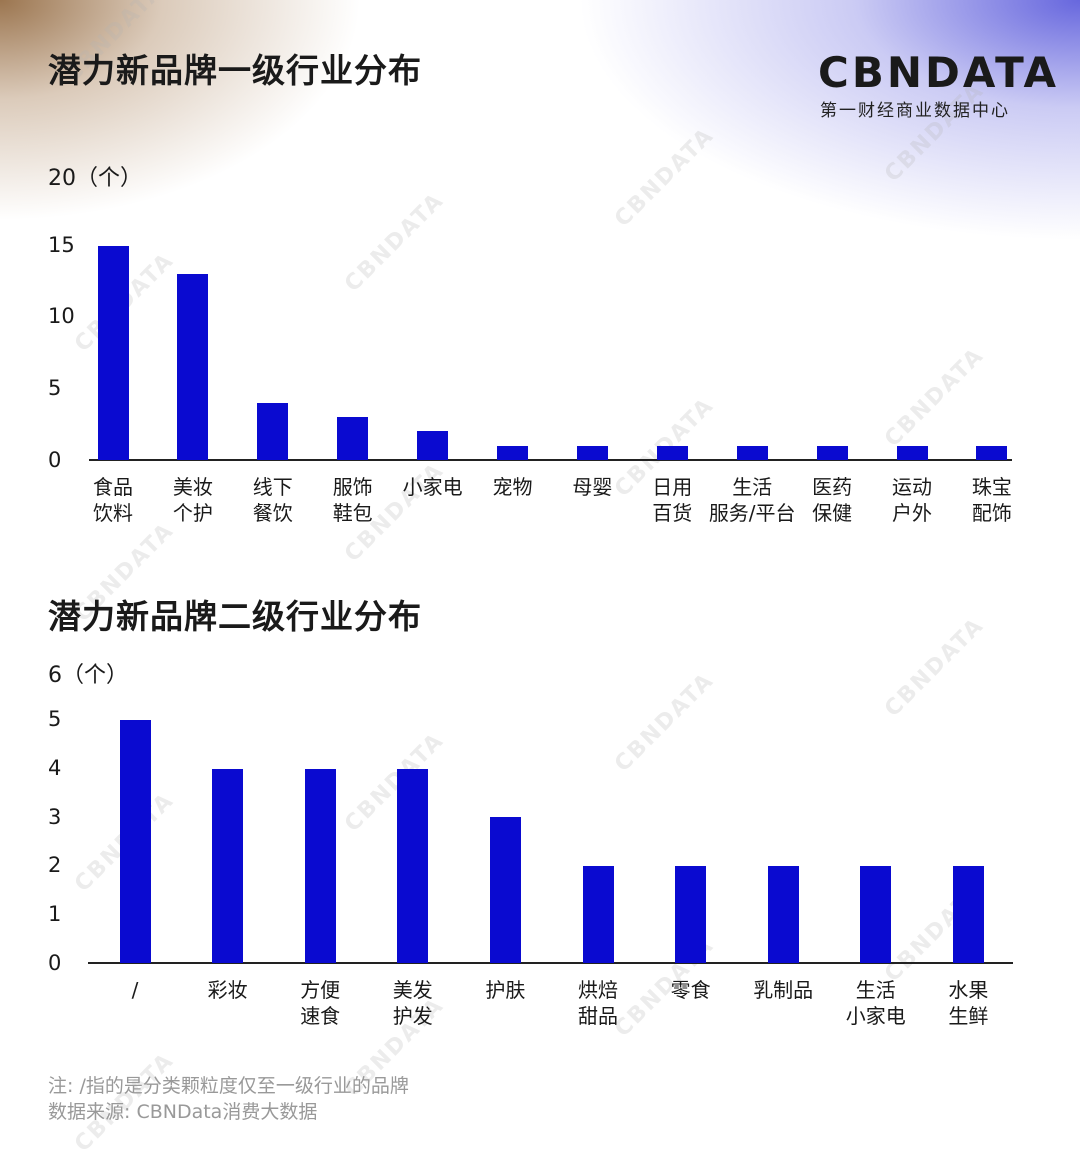  Describe the element at coordinates (88, 675) in the screenshot. I see `chart2-unit-label: 6（个）` at that location.